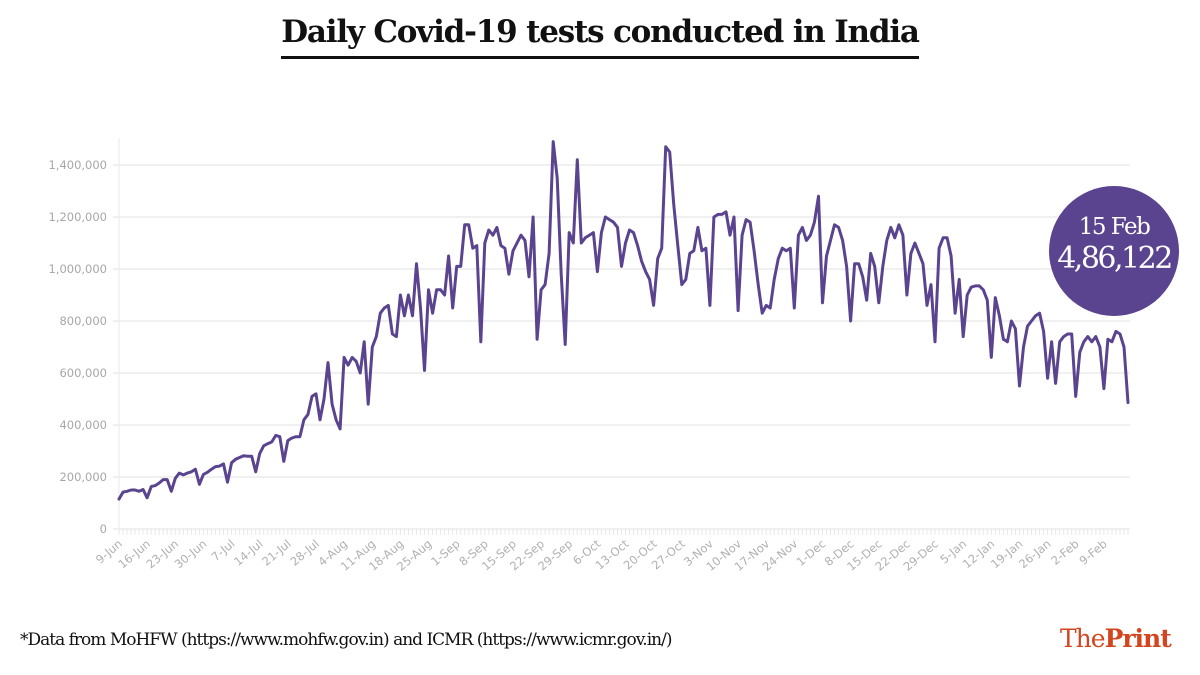 This screenshot has height=675, width=1200. I want to click on brand-logo: ThePrint, so click(1116, 638).